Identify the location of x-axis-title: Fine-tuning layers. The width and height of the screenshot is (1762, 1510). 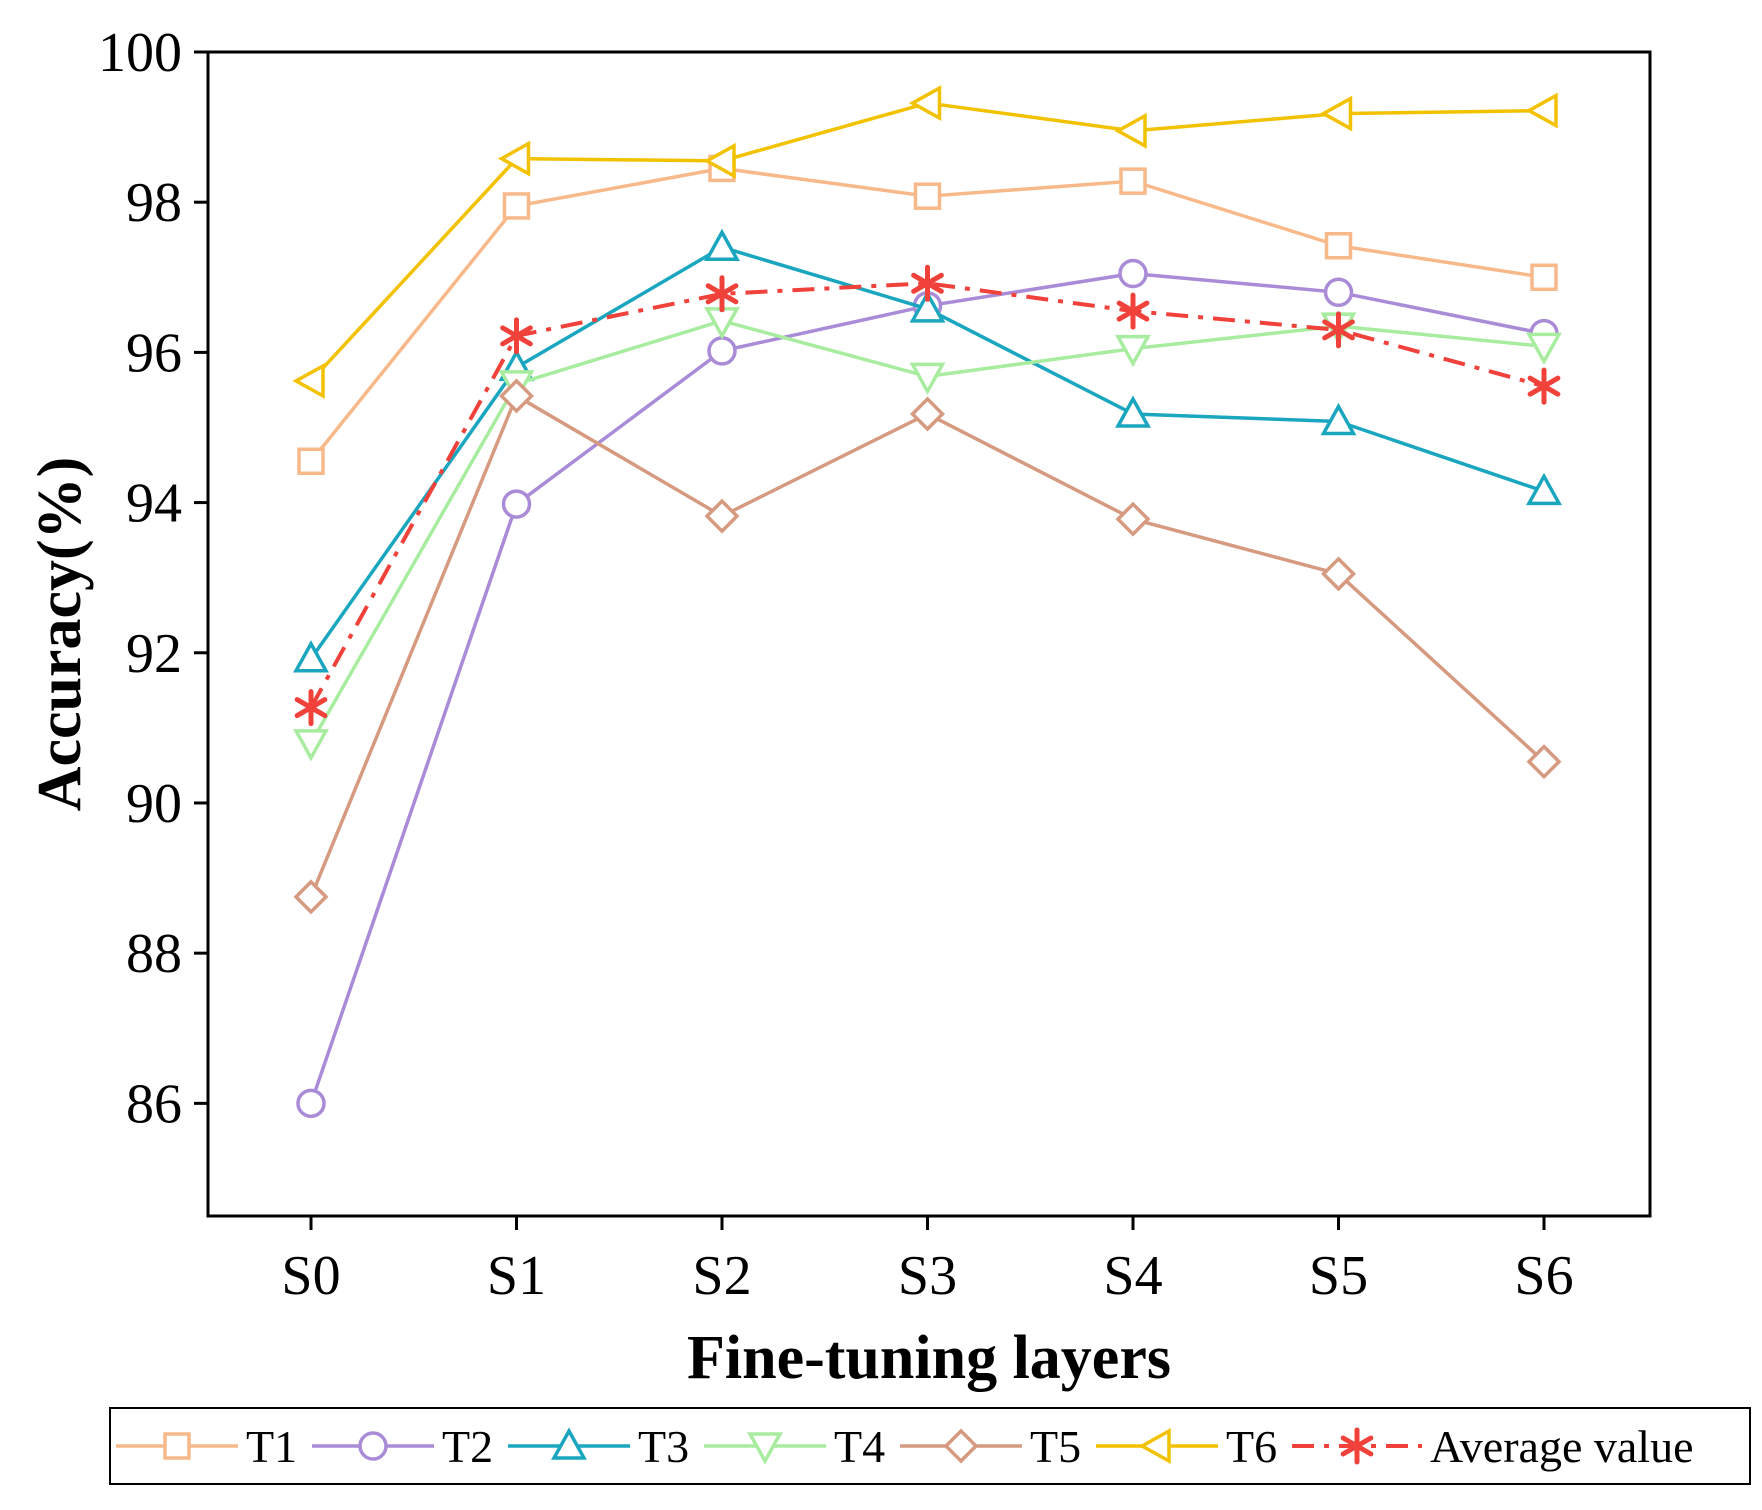
(929, 1358).